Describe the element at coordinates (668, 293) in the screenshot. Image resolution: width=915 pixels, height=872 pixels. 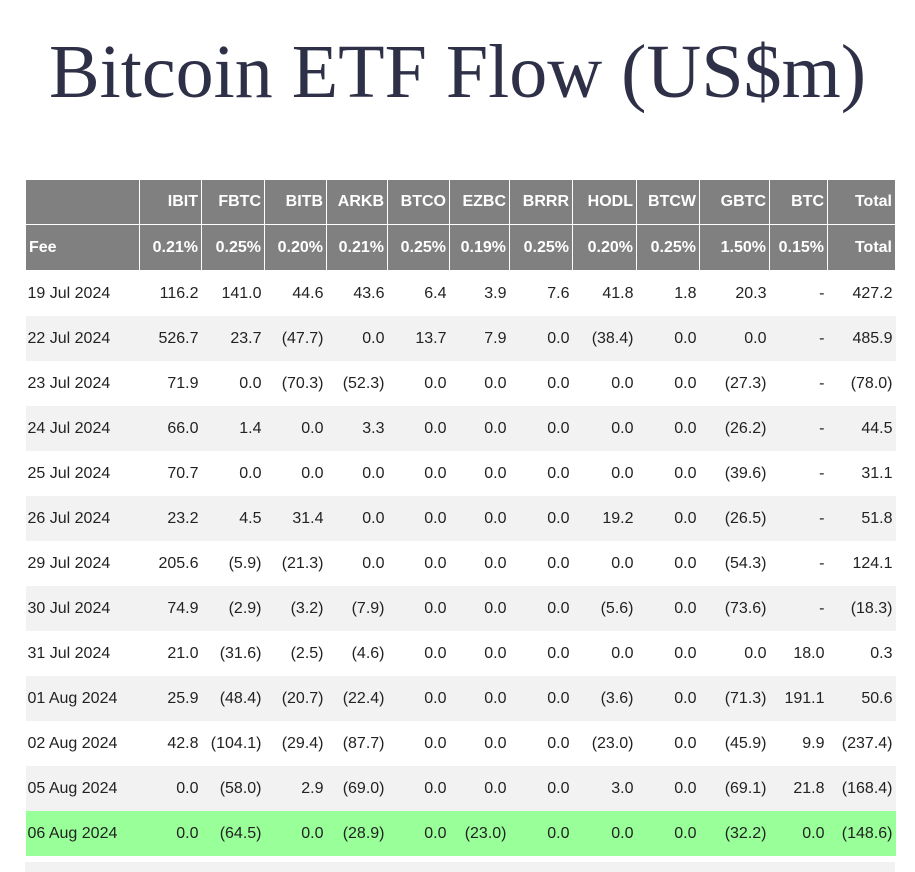
I see `flow-cell: 1.8` at that location.